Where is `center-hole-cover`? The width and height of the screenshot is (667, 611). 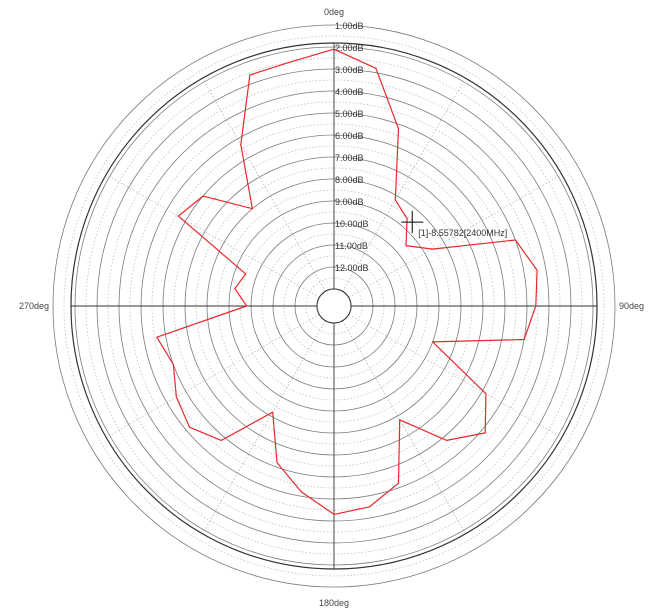
center-hole-cover is located at coordinates (334, 306).